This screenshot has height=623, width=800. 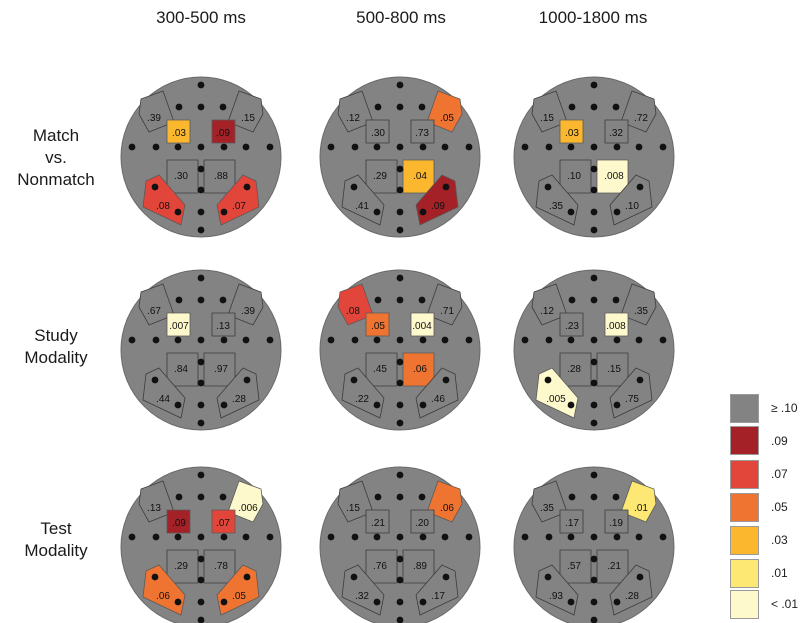 What do you see at coordinates (641, 508) in the screenshot?
I see `region-value-label: .01` at bounding box center [641, 508].